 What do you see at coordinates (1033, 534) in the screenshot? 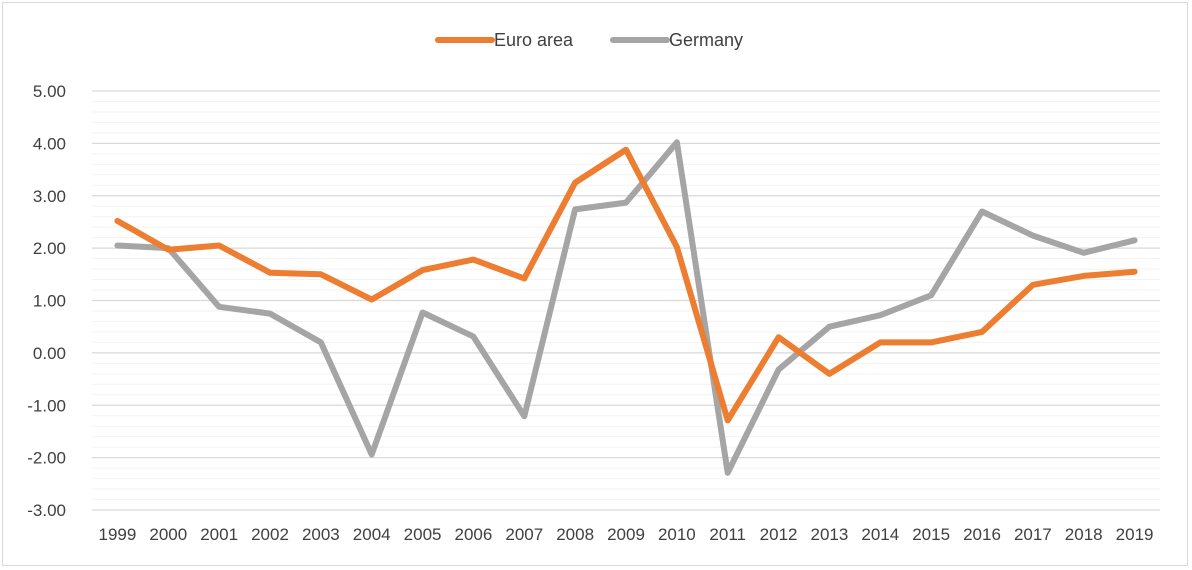
I see `x-tick-label: 2017` at bounding box center [1033, 534].